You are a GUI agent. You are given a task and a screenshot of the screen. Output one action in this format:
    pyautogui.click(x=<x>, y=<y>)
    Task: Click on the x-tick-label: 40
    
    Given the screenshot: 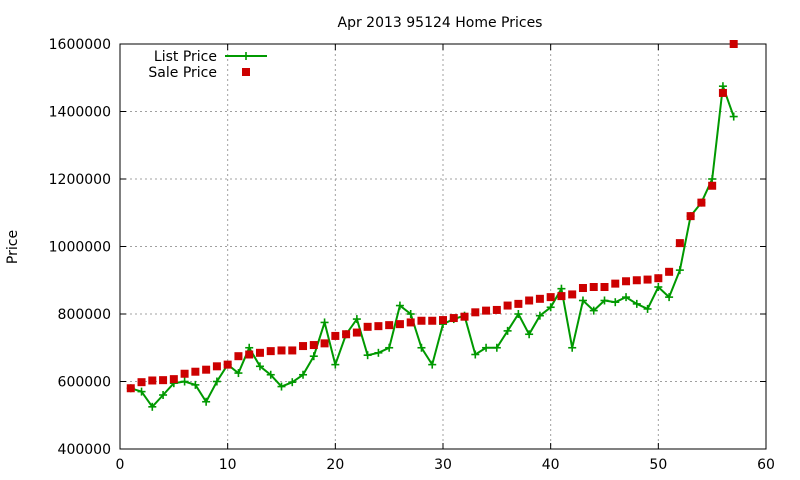 What is the action you would take?
    pyautogui.click(x=551, y=465)
    